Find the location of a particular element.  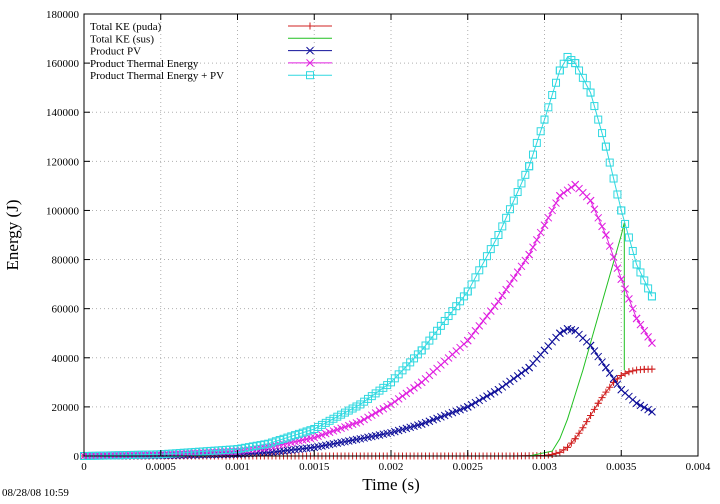

y-axis-title: Energy (J) is located at coordinates (12, 235).